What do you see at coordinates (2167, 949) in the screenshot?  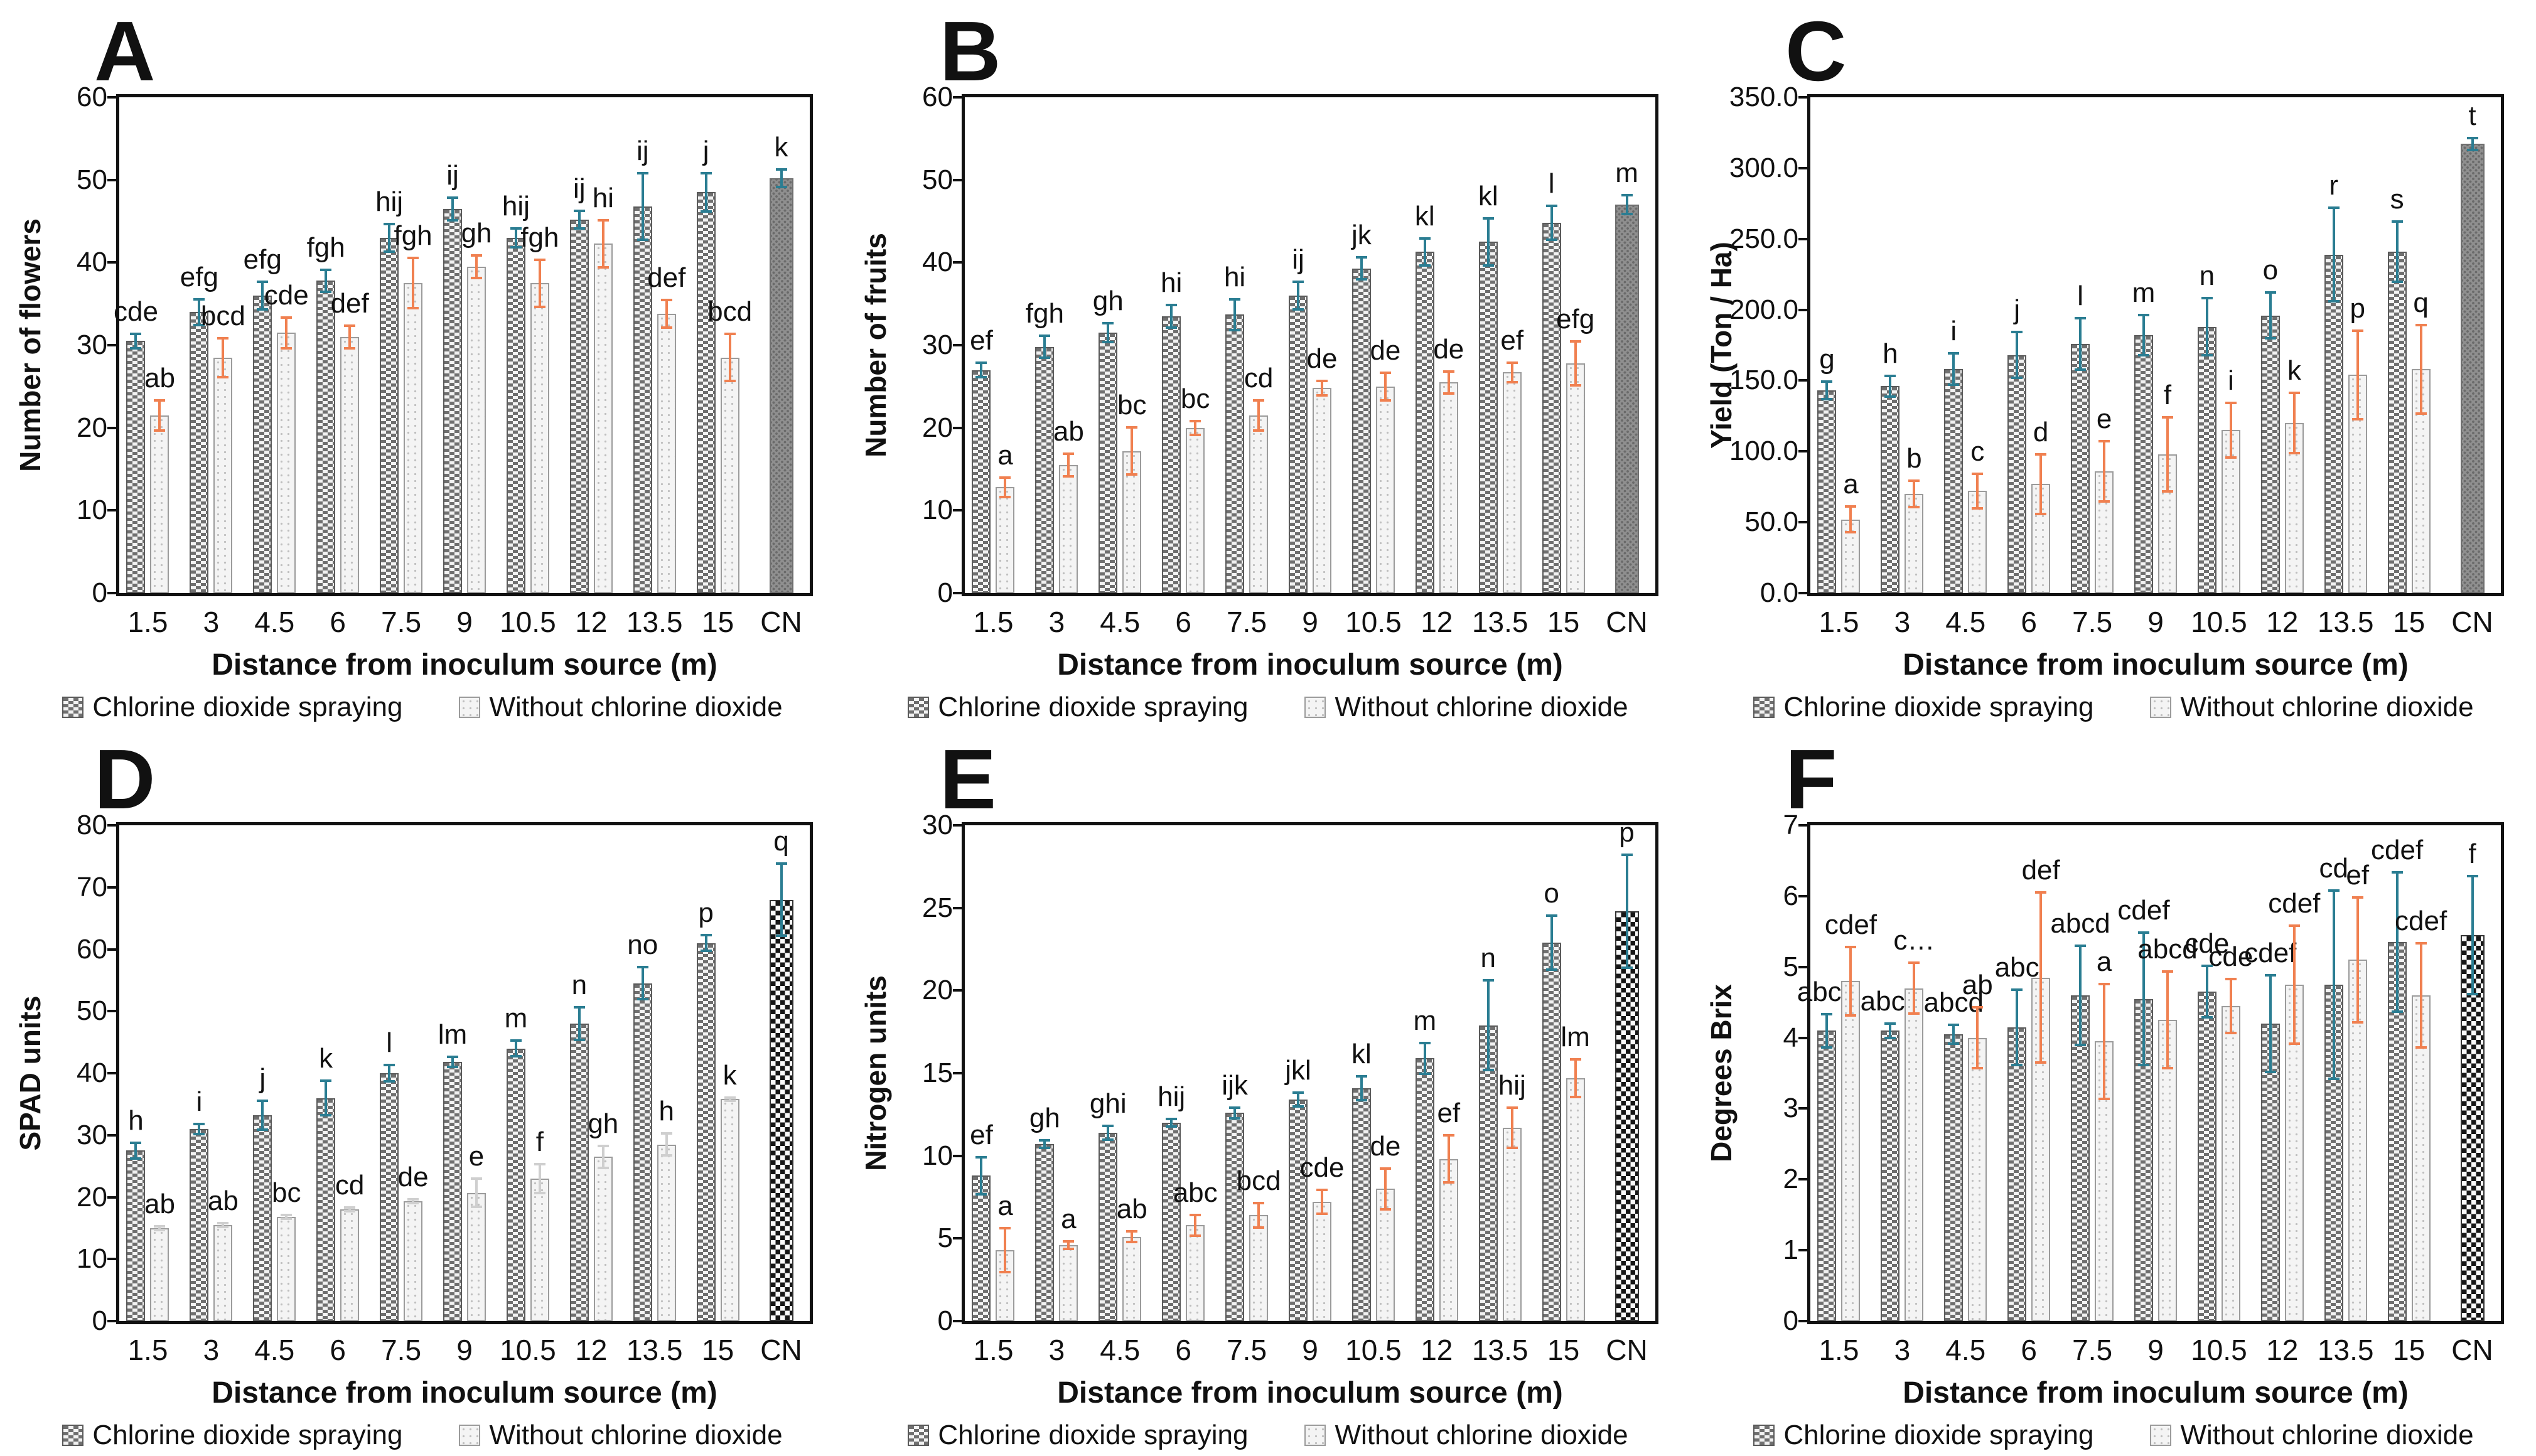 I see `significance-letter: abcd` at bounding box center [2167, 949].